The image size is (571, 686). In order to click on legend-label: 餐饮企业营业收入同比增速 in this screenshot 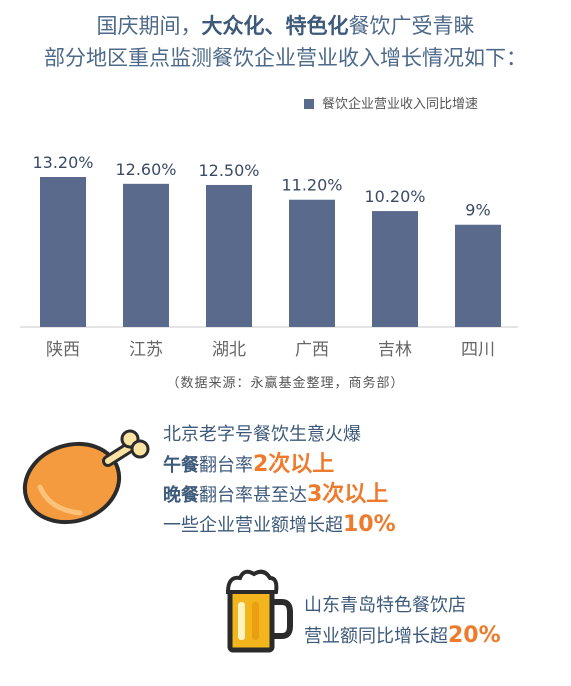, I will do `click(400, 104)`.